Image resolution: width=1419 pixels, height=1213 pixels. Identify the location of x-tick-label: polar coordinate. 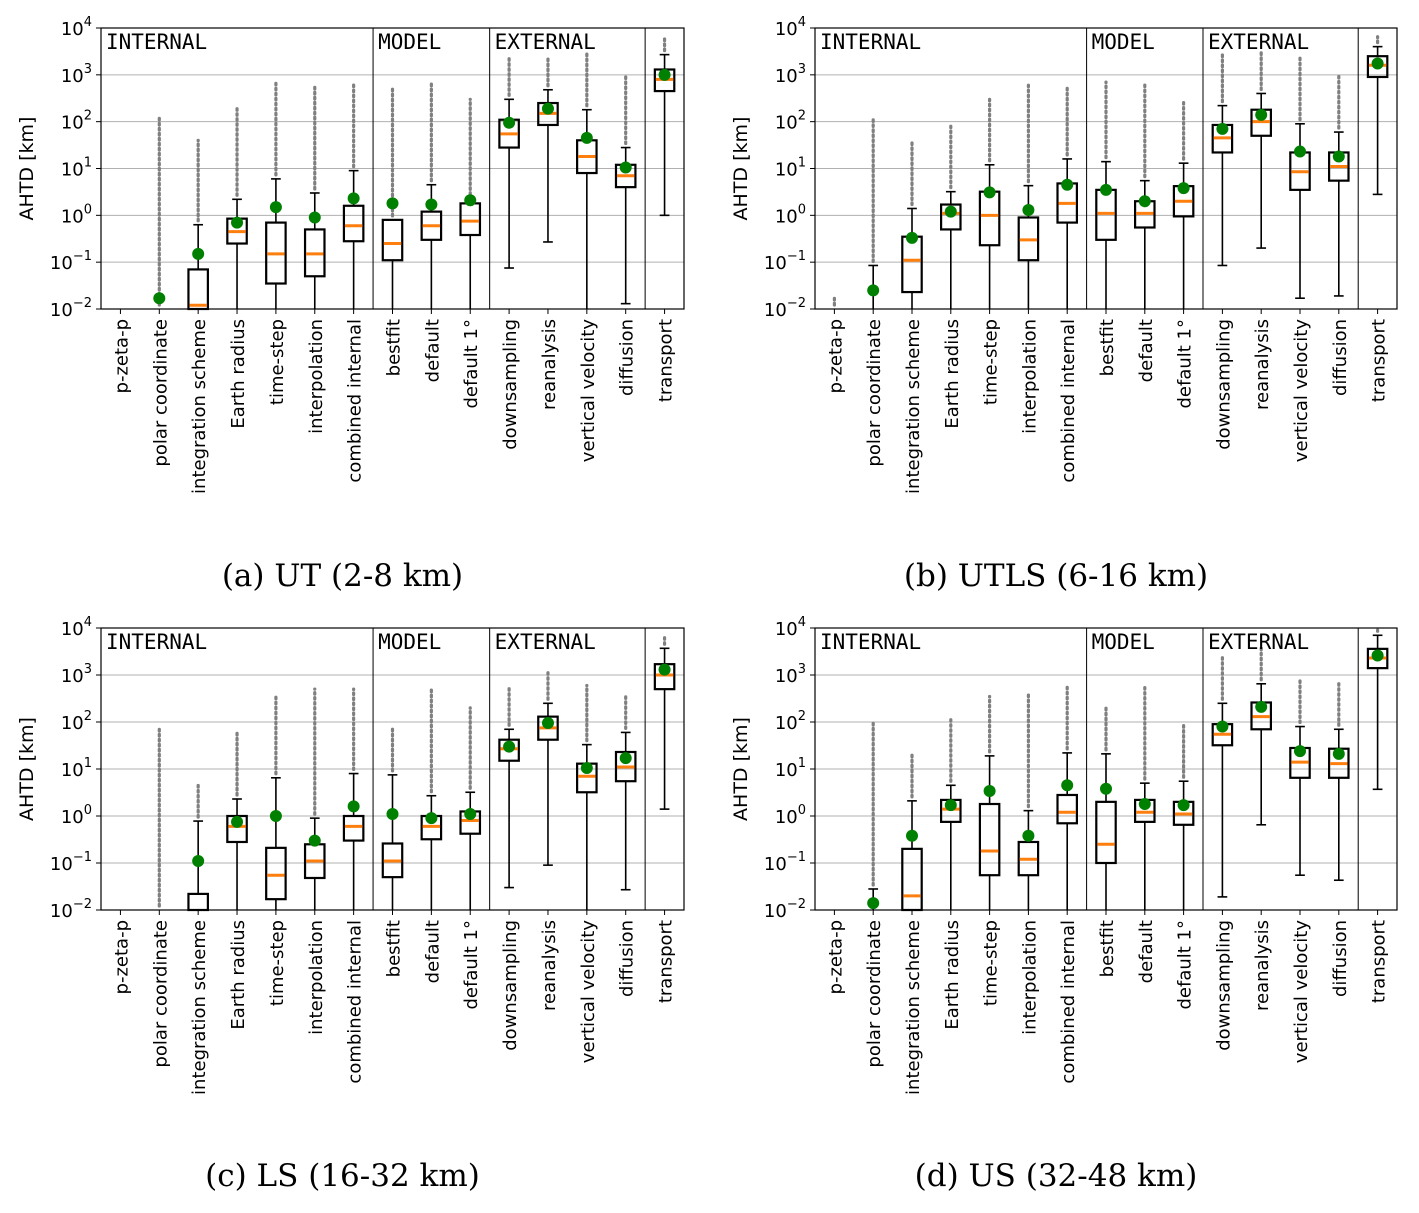
(874, 393).